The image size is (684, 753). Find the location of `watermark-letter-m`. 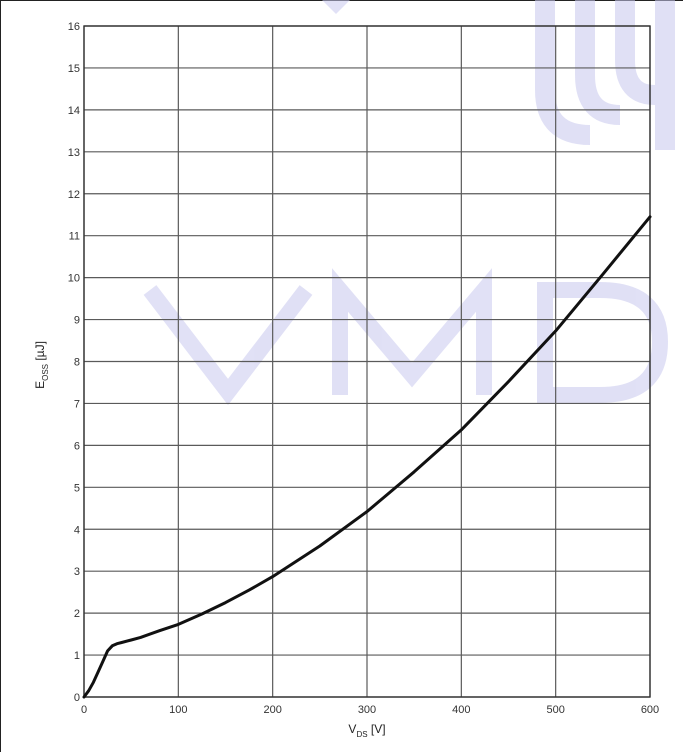

watermark-letter-m is located at coordinates (412, 331).